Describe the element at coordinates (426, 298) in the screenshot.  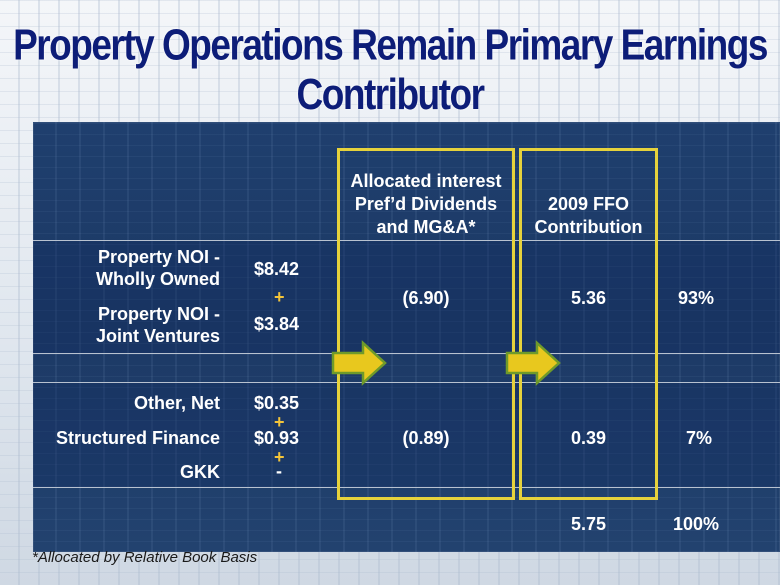
I see `allocated-value-1: (6.90)` at that location.